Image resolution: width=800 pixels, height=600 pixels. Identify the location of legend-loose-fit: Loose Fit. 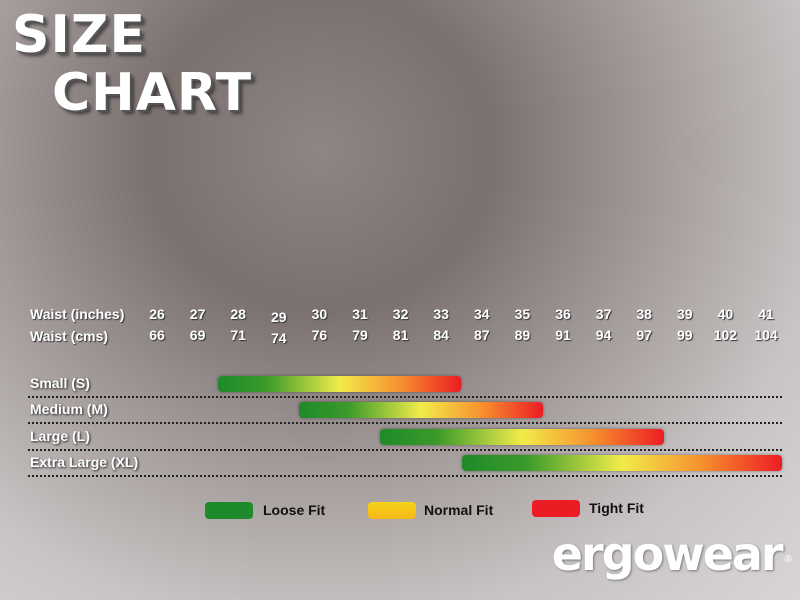
(294, 510).